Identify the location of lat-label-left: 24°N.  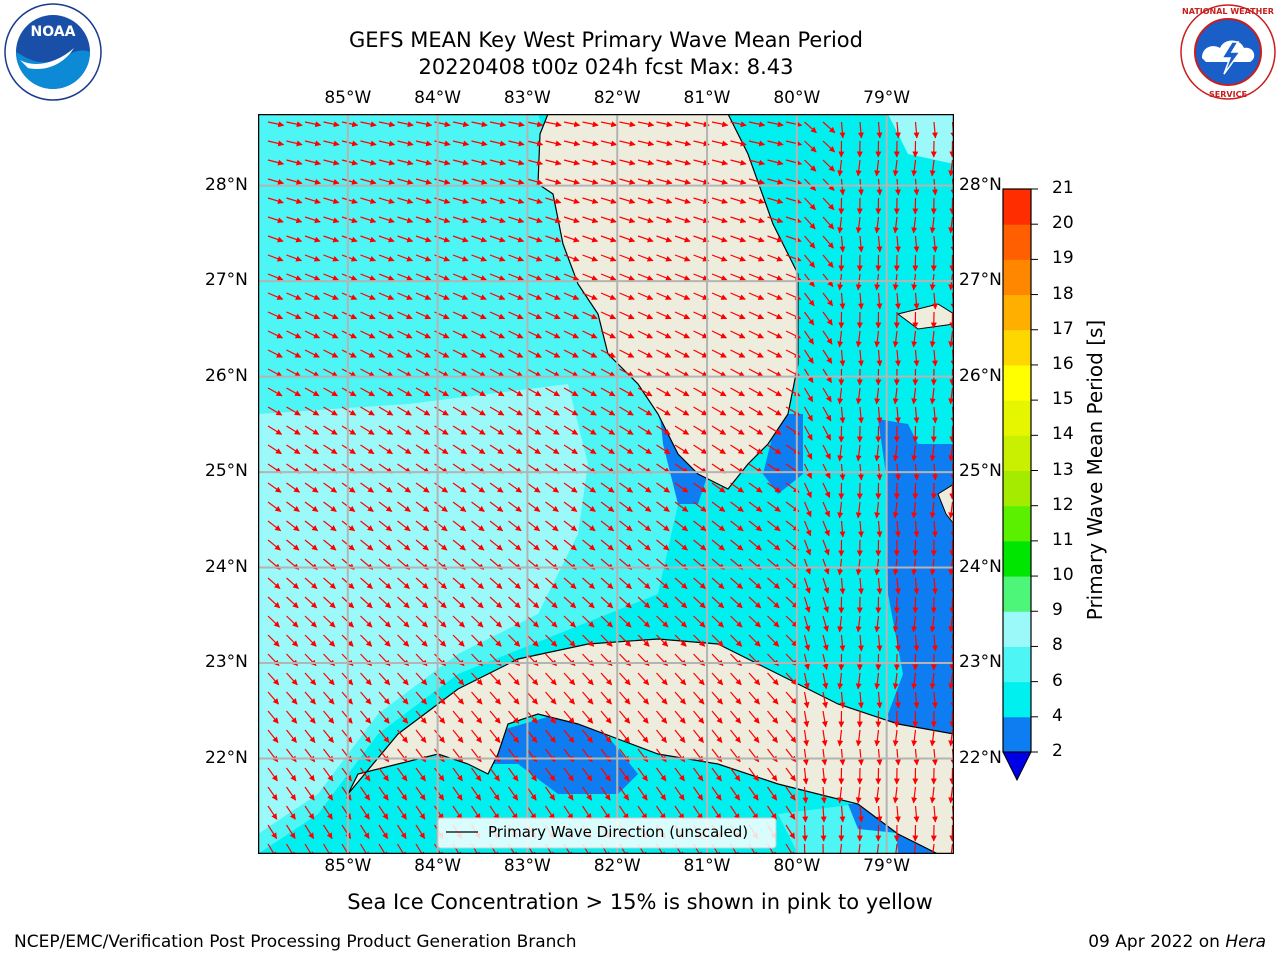
(226, 566).